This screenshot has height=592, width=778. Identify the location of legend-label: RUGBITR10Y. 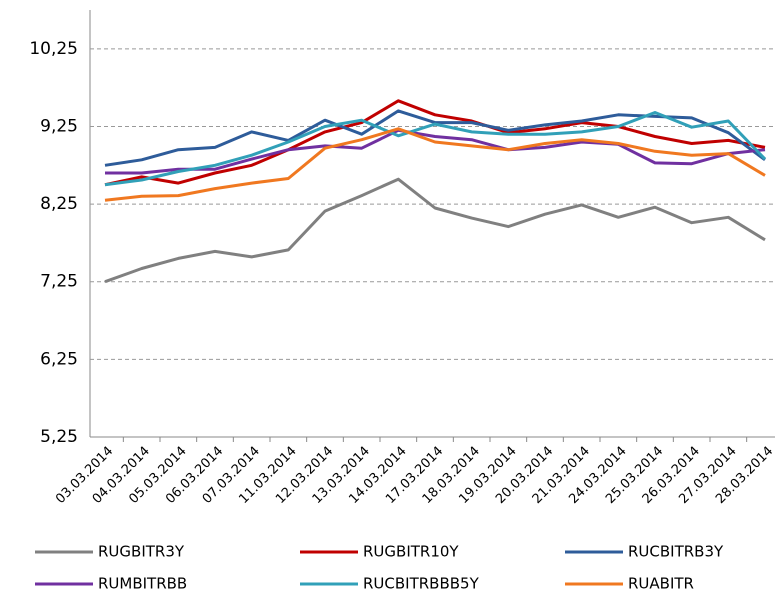
(411, 552).